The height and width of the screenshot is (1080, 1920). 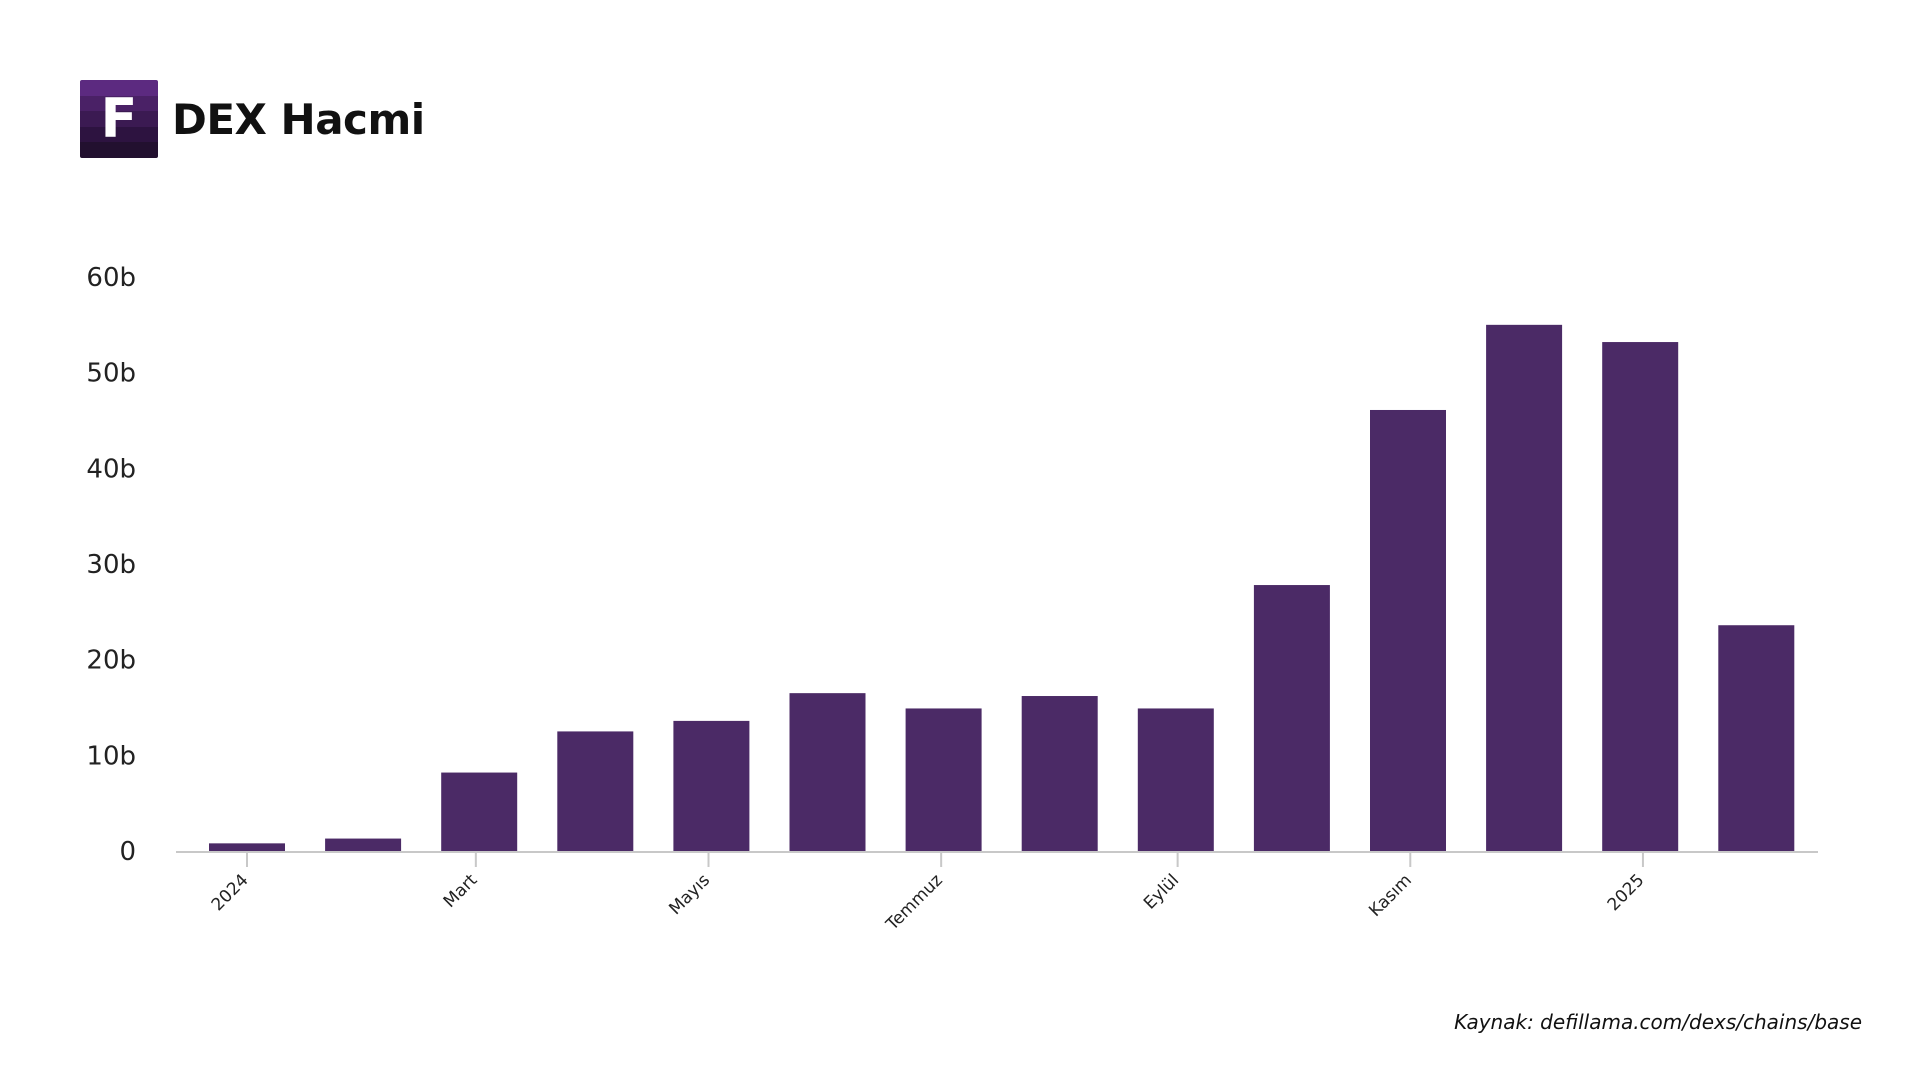 What do you see at coordinates (1626, 892) in the screenshot?
I see `x-tick-label: 2025` at bounding box center [1626, 892].